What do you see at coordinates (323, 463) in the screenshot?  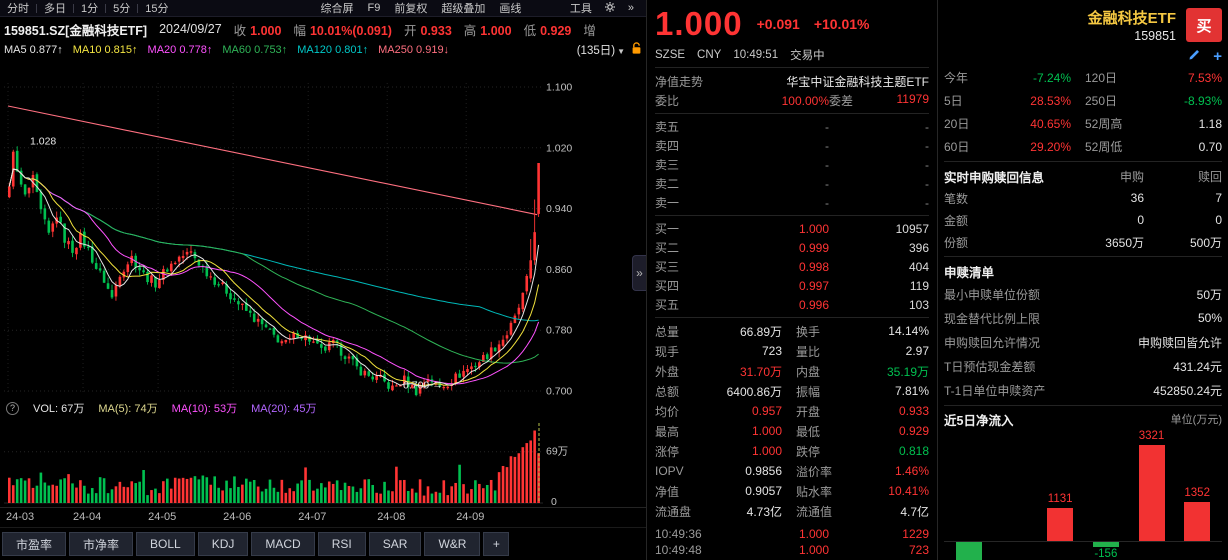 I see `volume-chart: 69万 0` at bounding box center [323, 463].